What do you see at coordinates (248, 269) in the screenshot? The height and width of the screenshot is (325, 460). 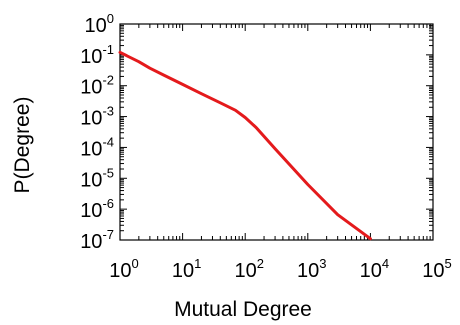 I see `x-tick-label: 10²` at bounding box center [248, 269].